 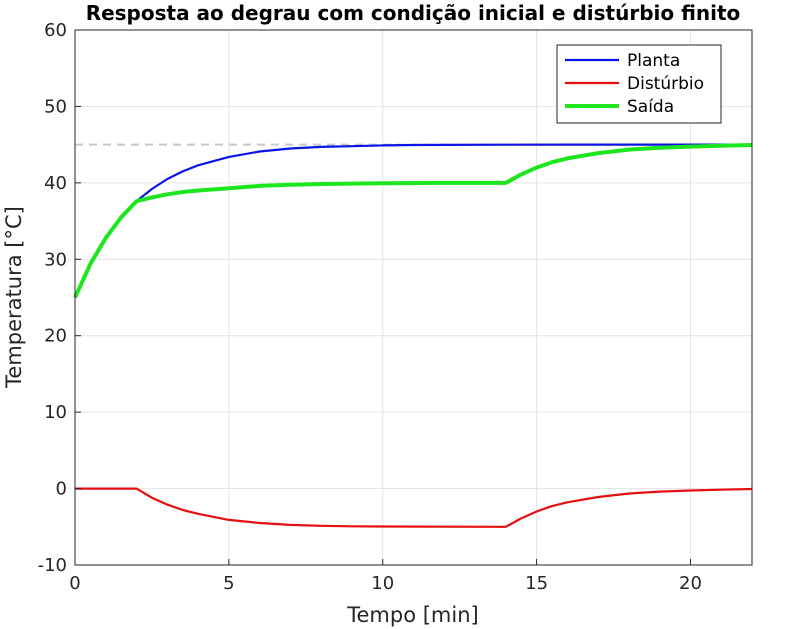 What do you see at coordinates (55, 106) in the screenshot?
I see `y-tick-label: 50` at bounding box center [55, 106].